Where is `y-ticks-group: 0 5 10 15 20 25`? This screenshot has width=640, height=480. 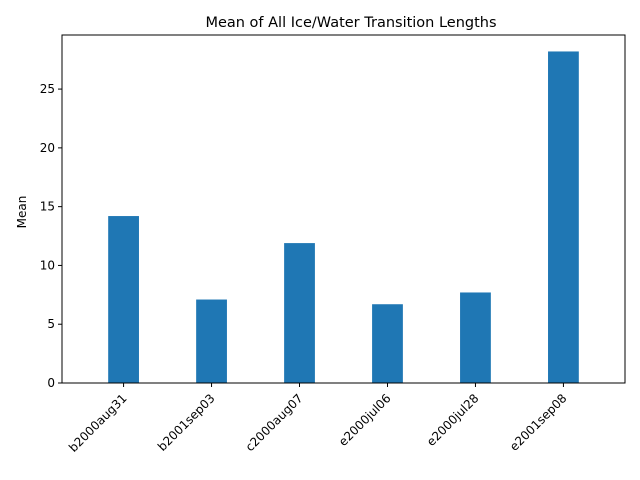
y-ticks-group: 0 5 10 15 20 25 is located at coordinates (51, 236).